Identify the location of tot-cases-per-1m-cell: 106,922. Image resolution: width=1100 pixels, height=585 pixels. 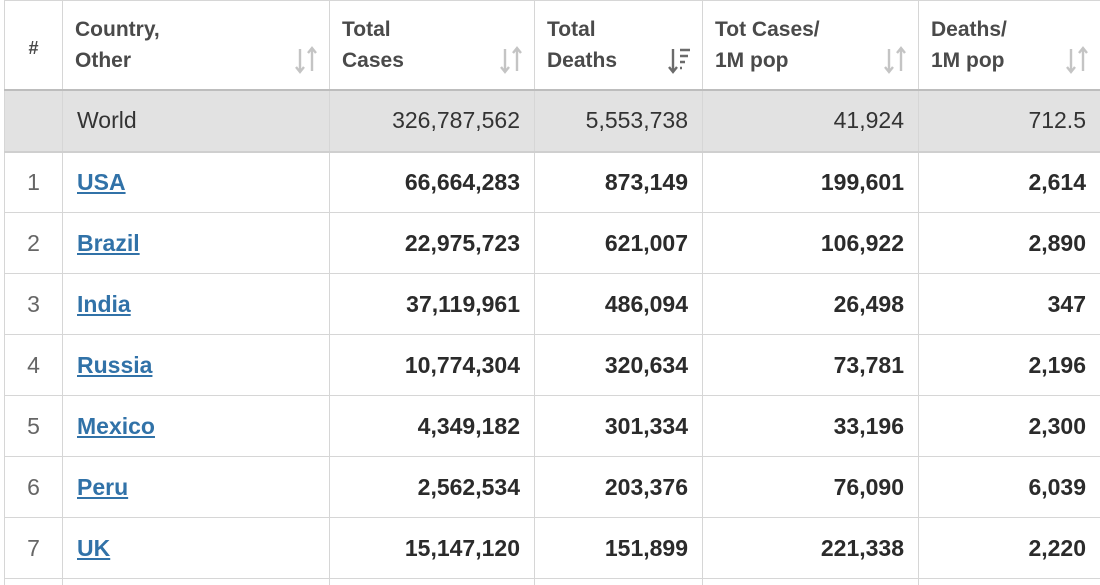
(811, 243).